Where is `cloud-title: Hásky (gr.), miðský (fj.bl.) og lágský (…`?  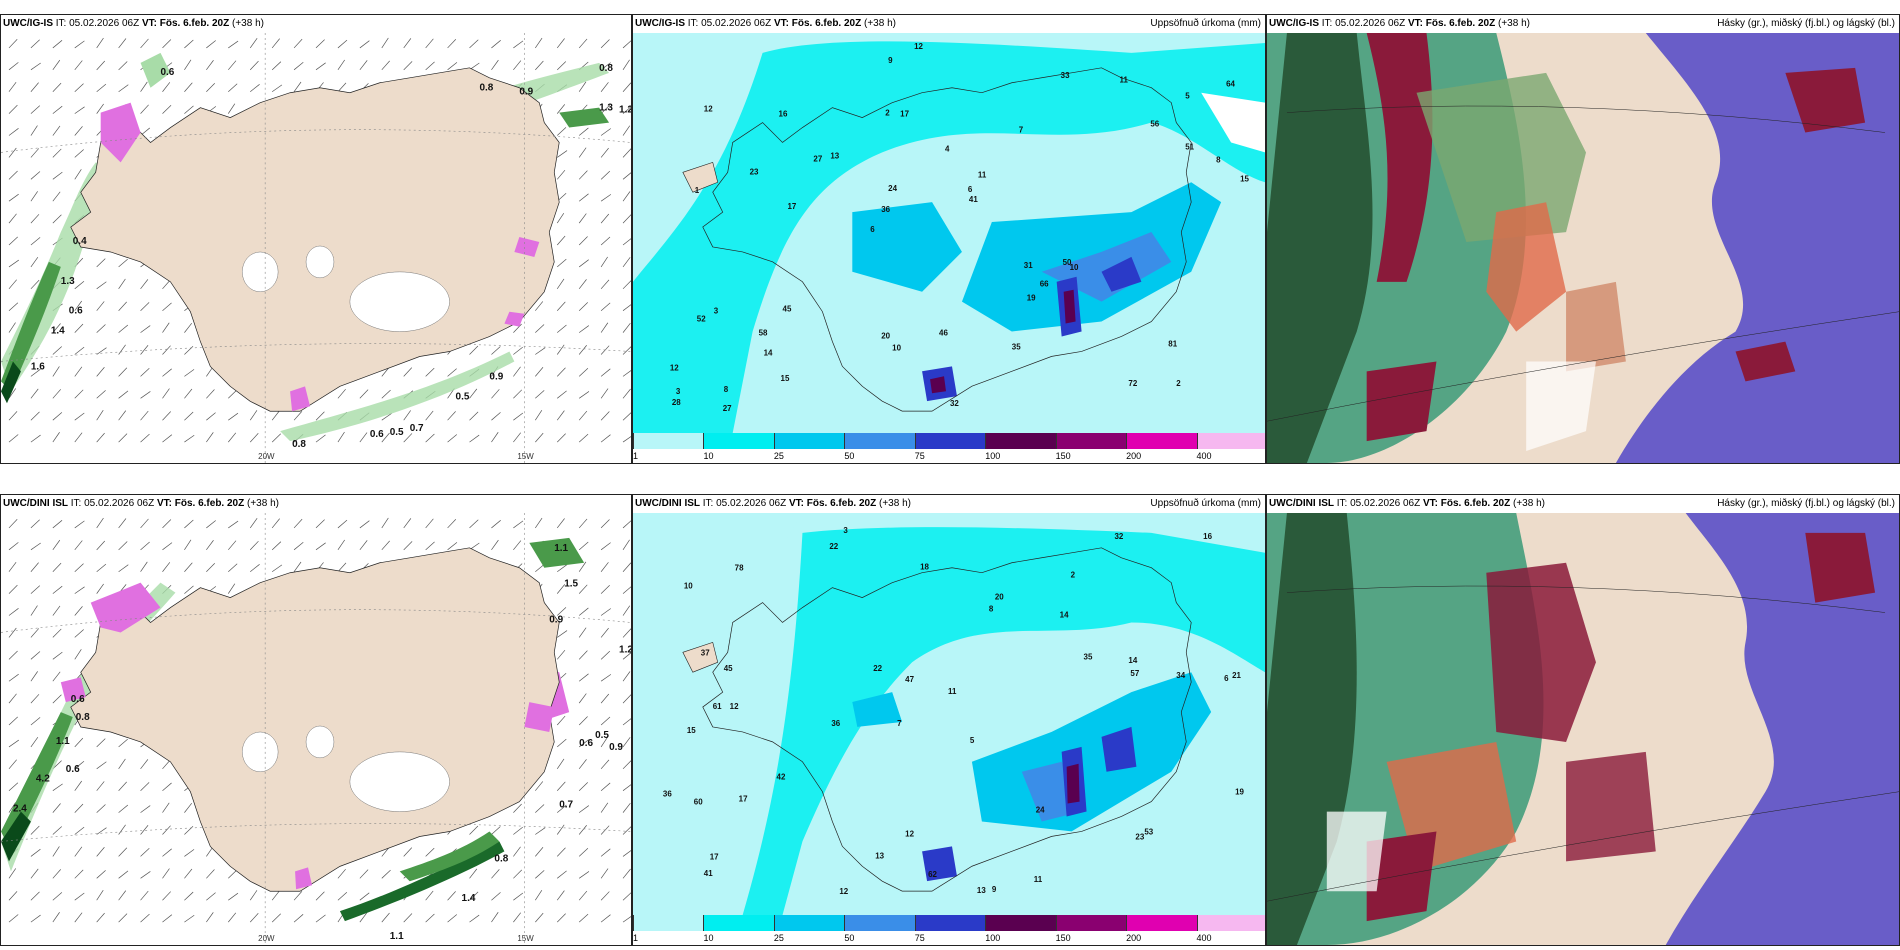 cloud-title: Hásky (gr.), miðský (fj.bl.) og lágský (… is located at coordinates (1806, 504).